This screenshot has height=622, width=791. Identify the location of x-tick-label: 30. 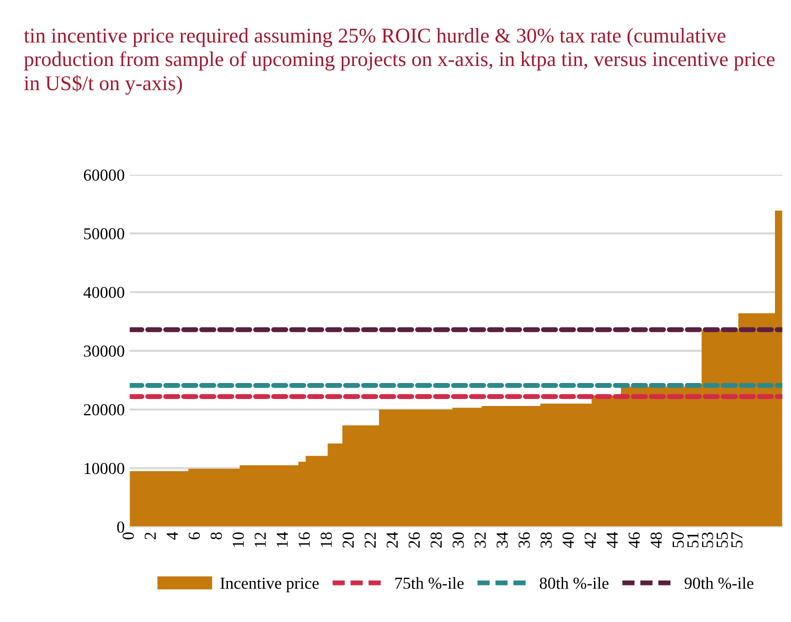
(458, 540).